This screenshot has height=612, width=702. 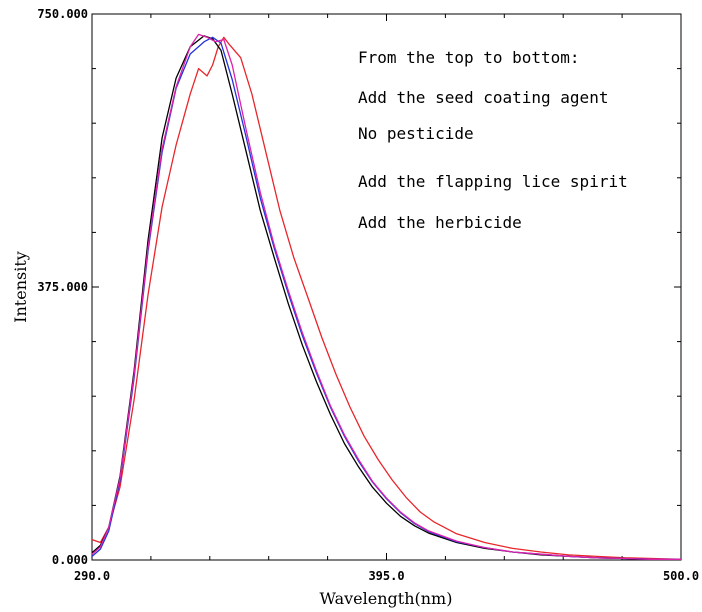 What do you see at coordinates (92, 576) in the screenshot?
I see `x-tick-label: 290.0` at bounding box center [92, 576].